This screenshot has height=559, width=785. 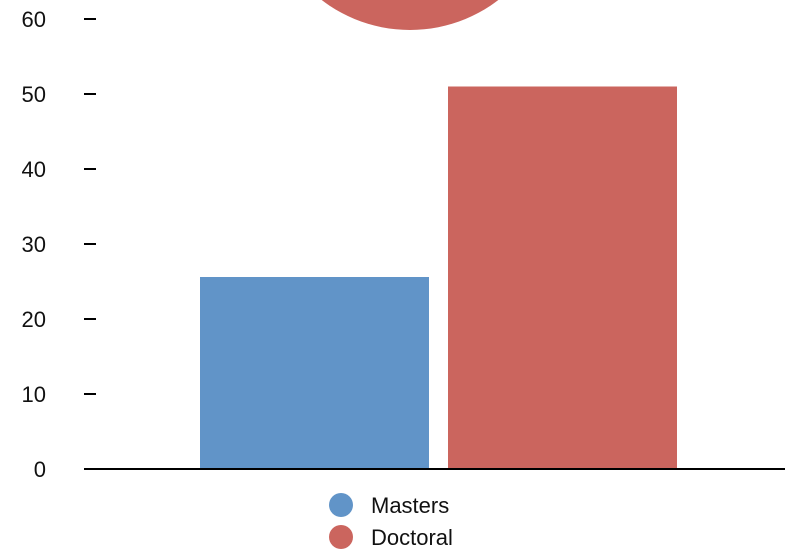 I want to click on y-tick-label: 10, so click(x=34, y=394).